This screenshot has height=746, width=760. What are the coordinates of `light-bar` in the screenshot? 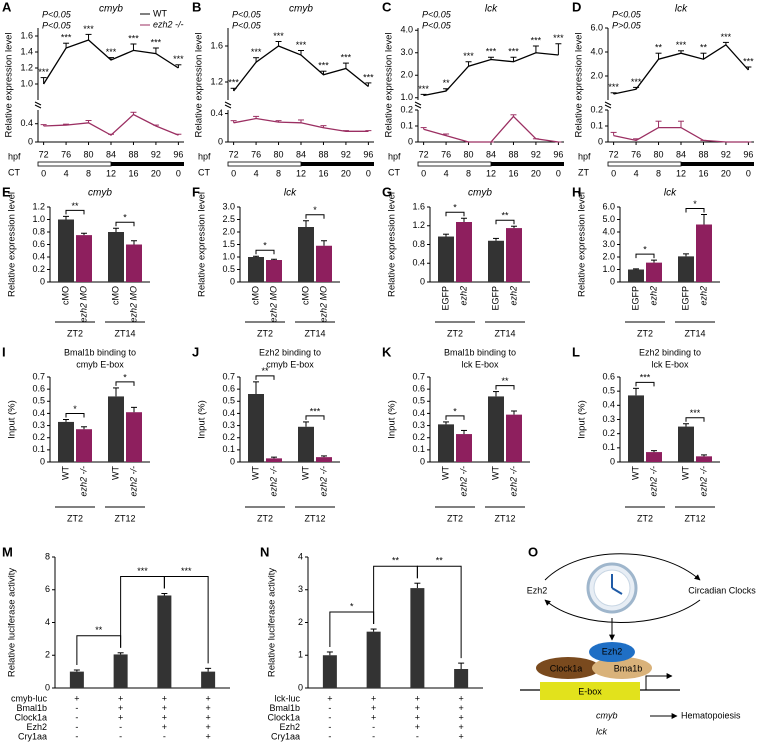 It's located at (264, 164).